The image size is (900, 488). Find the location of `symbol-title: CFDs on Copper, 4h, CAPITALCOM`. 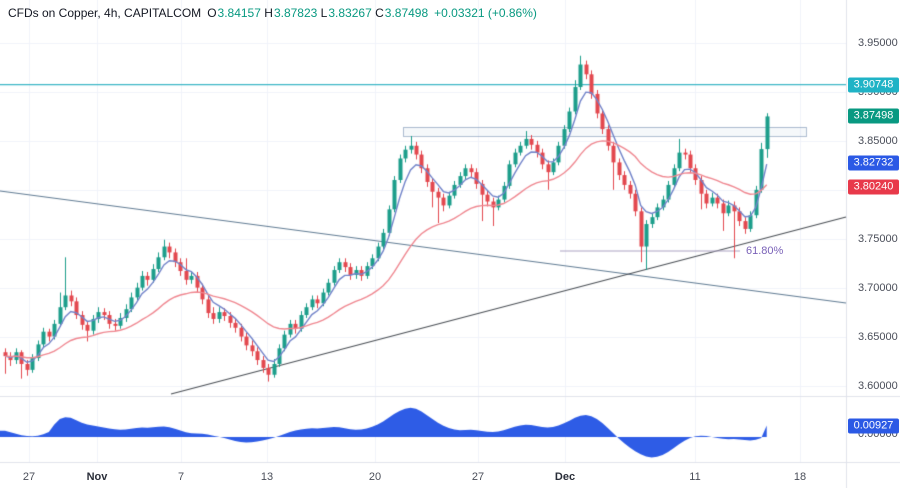

symbol-title: CFDs on Copper, 4h, CAPITALCOM is located at coordinates (105, 13).